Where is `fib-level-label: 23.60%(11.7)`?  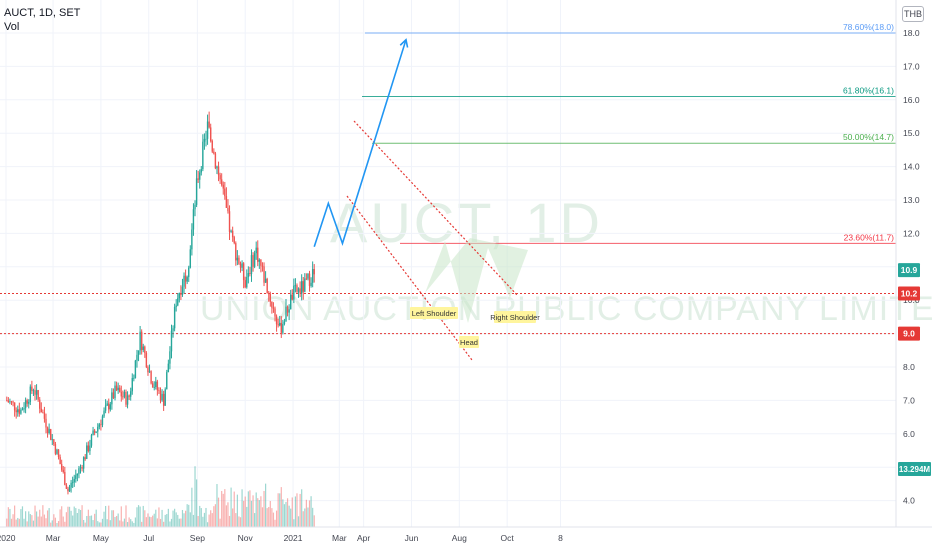
fib-level-label: 23.60%(11.7) is located at coordinates (869, 237).